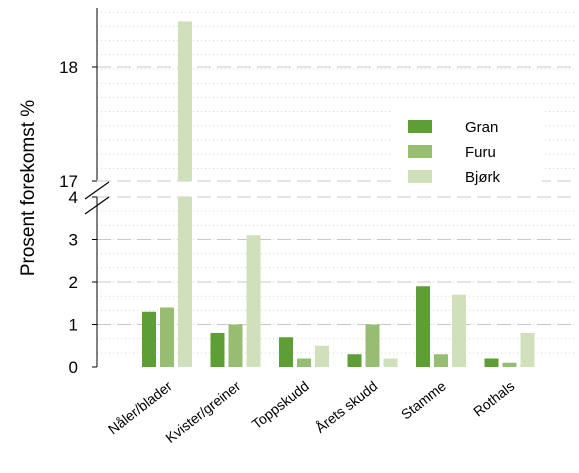 This screenshot has width=579, height=473. I want to click on y-tick-label: 17, so click(68, 181).